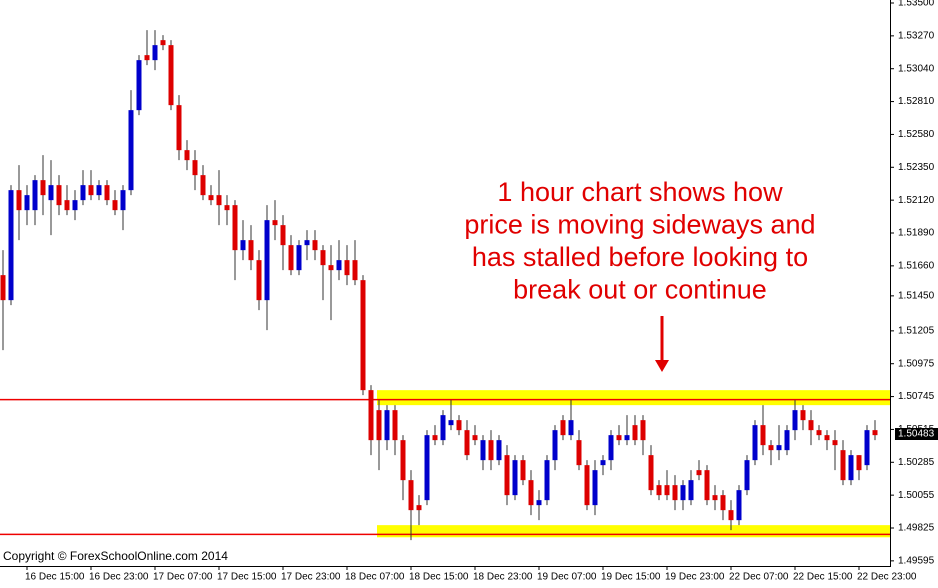 This screenshot has height=588, width=938. What do you see at coordinates (375, 577) in the screenshot?
I see `x-tick-label: 18 Dec 07:00` at bounding box center [375, 577].